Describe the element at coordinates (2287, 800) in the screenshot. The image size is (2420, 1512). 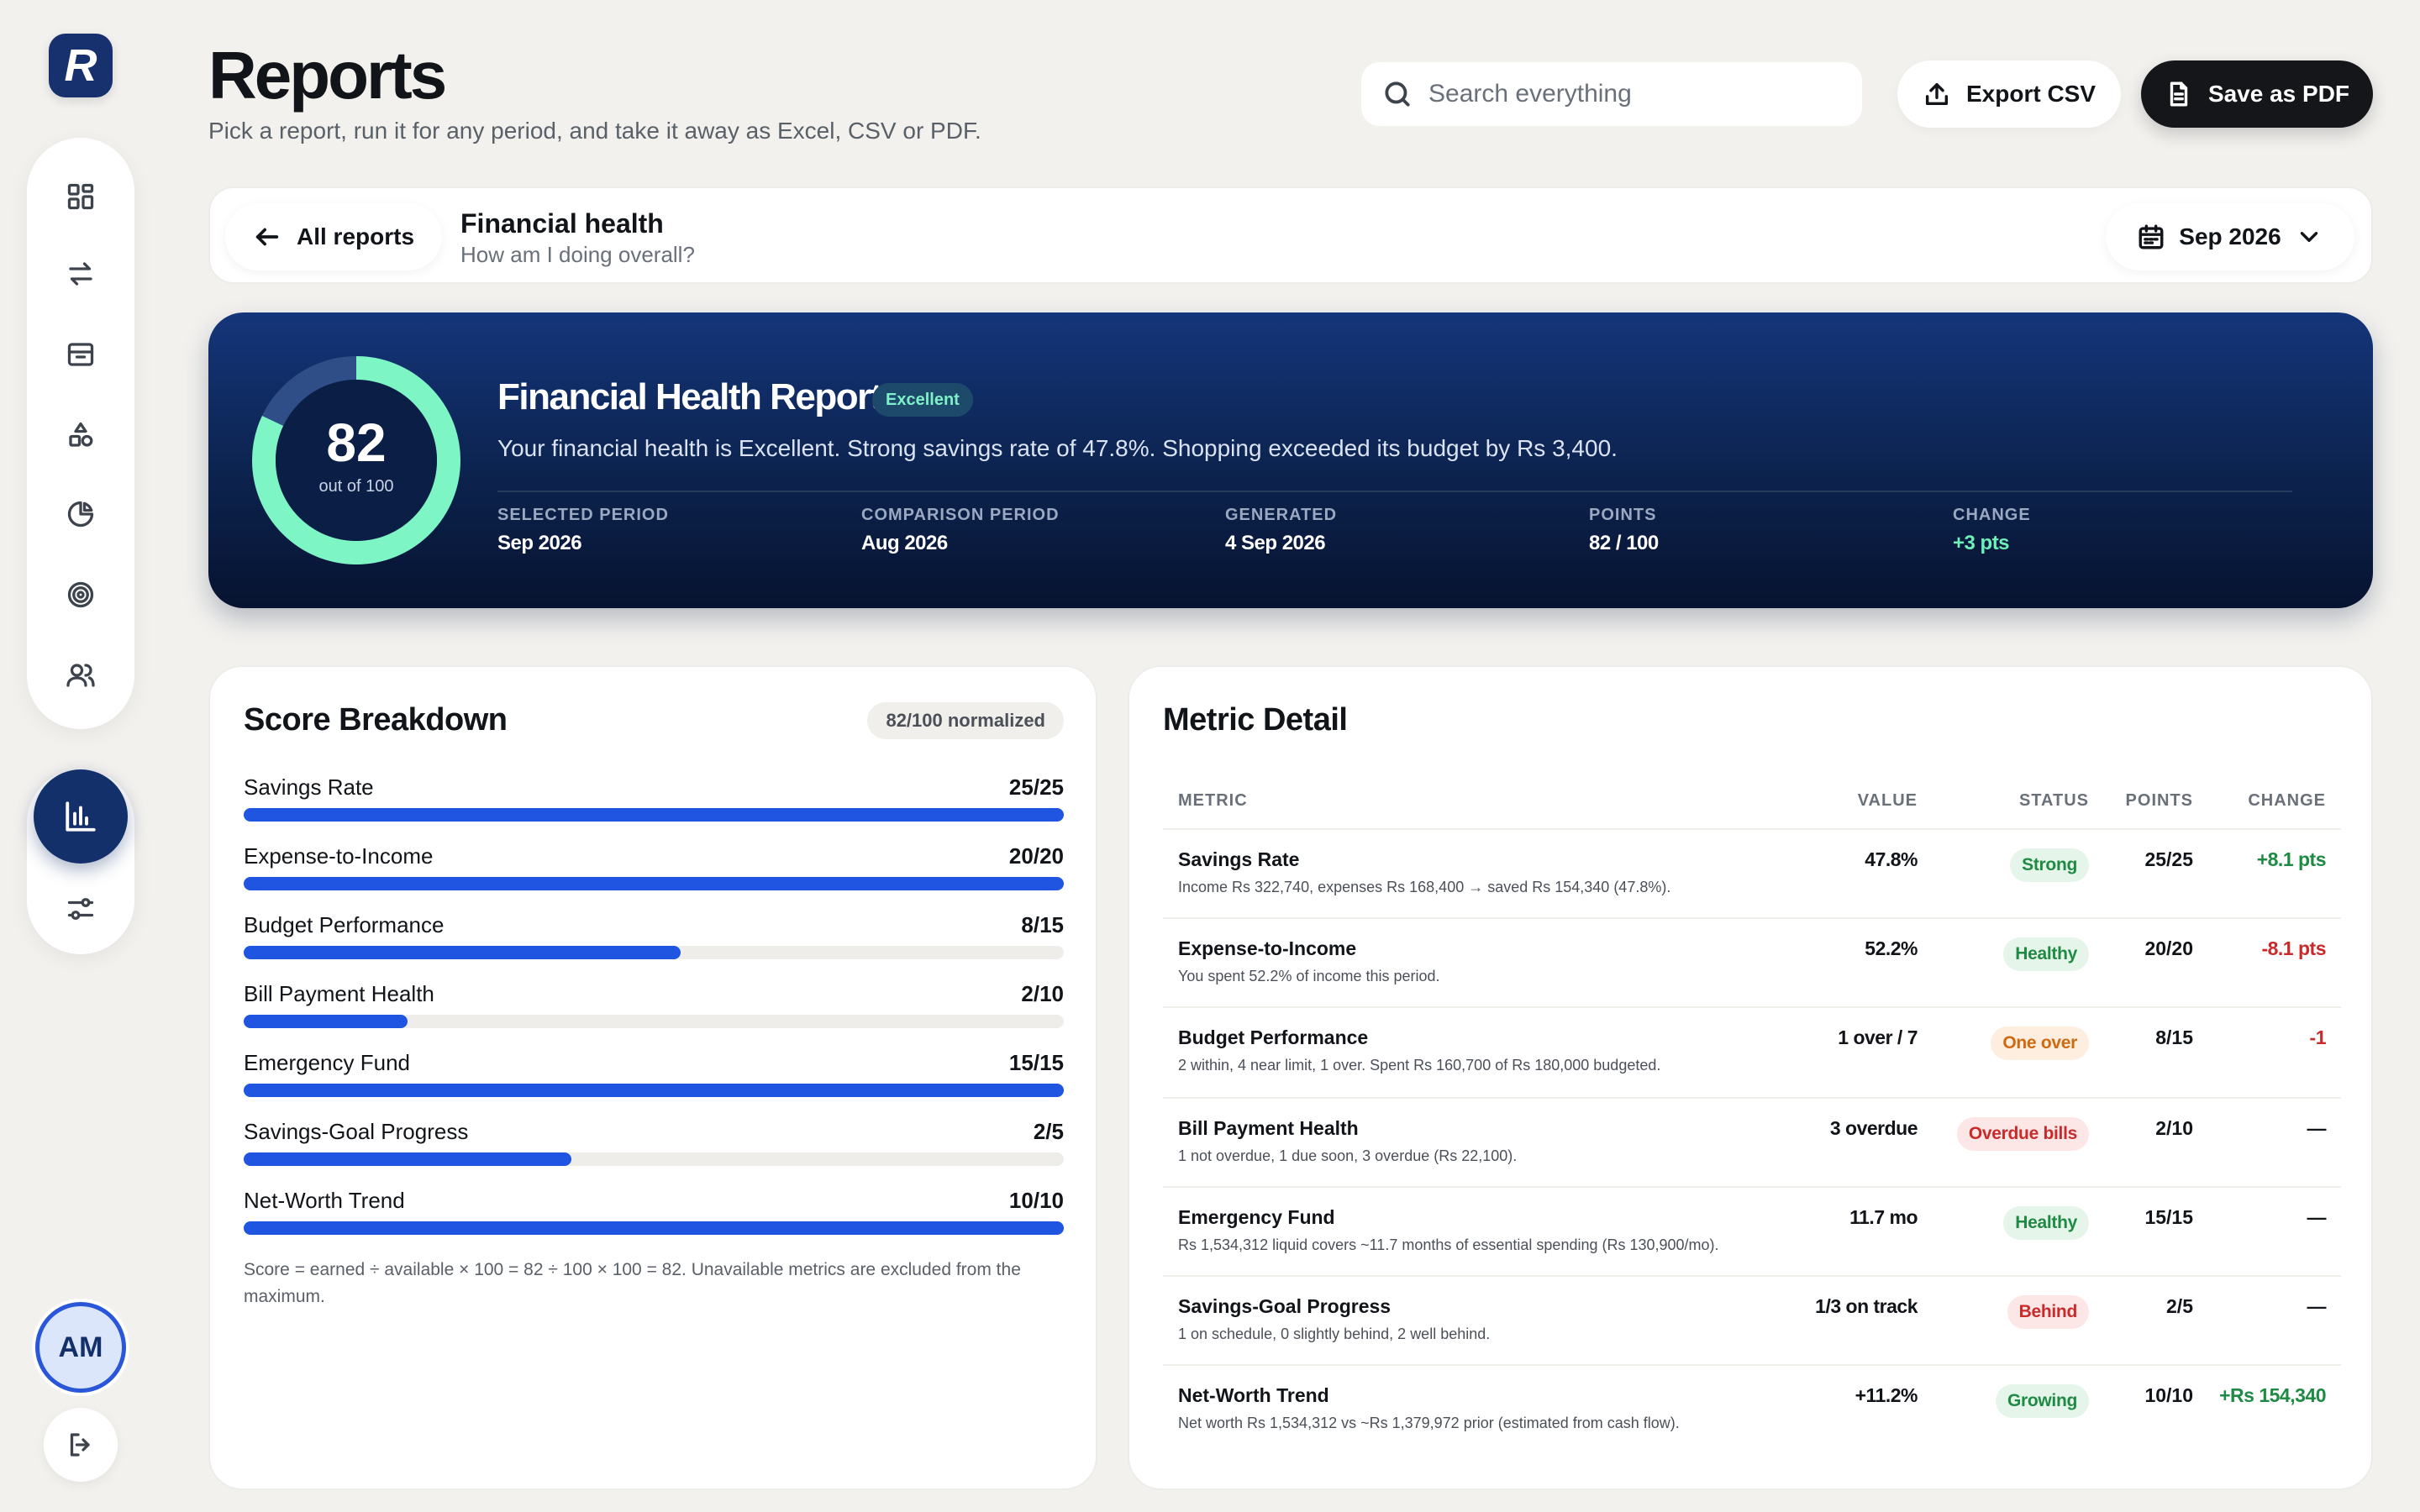
I see `column-header-change: CHANGE` at that location.